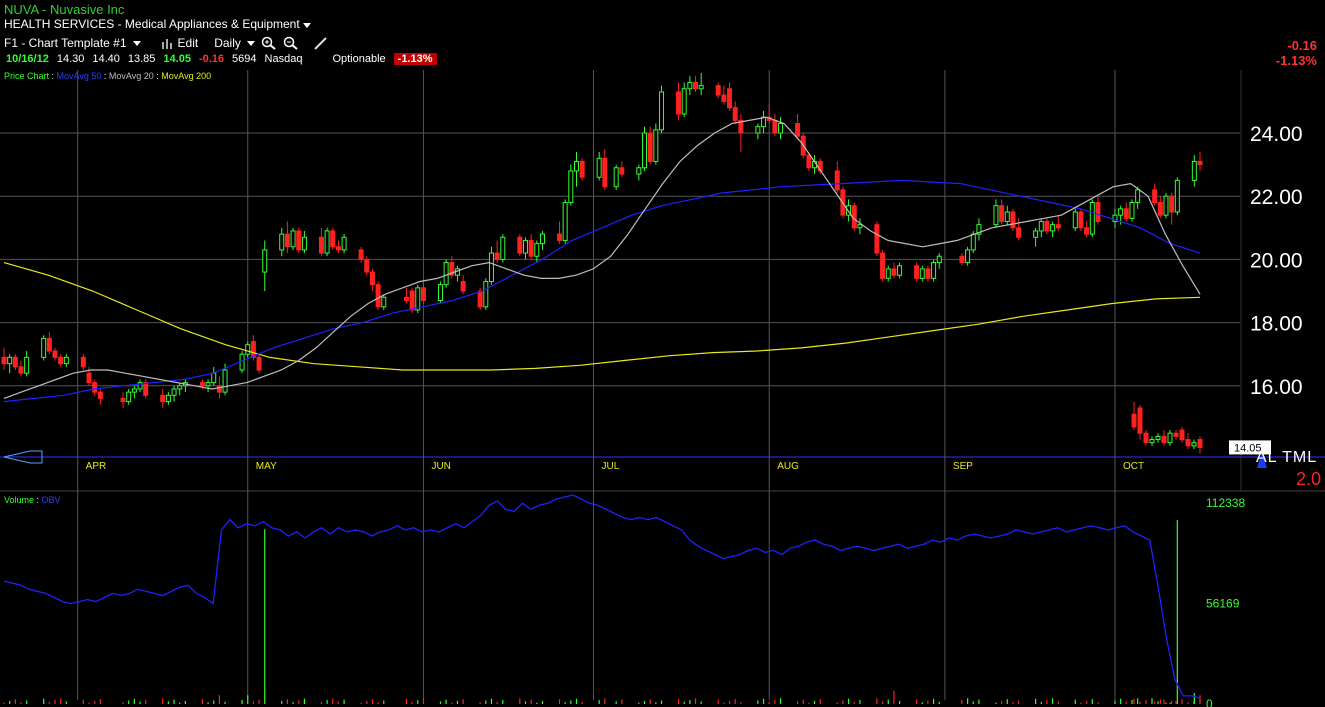 This screenshot has width=1325, height=707. What do you see at coordinates (141, 59) in the screenshot?
I see `quote-low: 13.85` at bounding box center [141, 59].